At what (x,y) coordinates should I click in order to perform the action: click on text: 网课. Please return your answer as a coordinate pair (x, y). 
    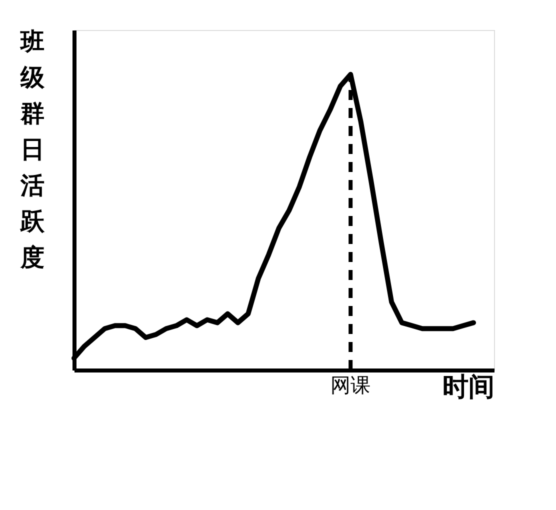
    Looking at the image, I should click on (350, 385).